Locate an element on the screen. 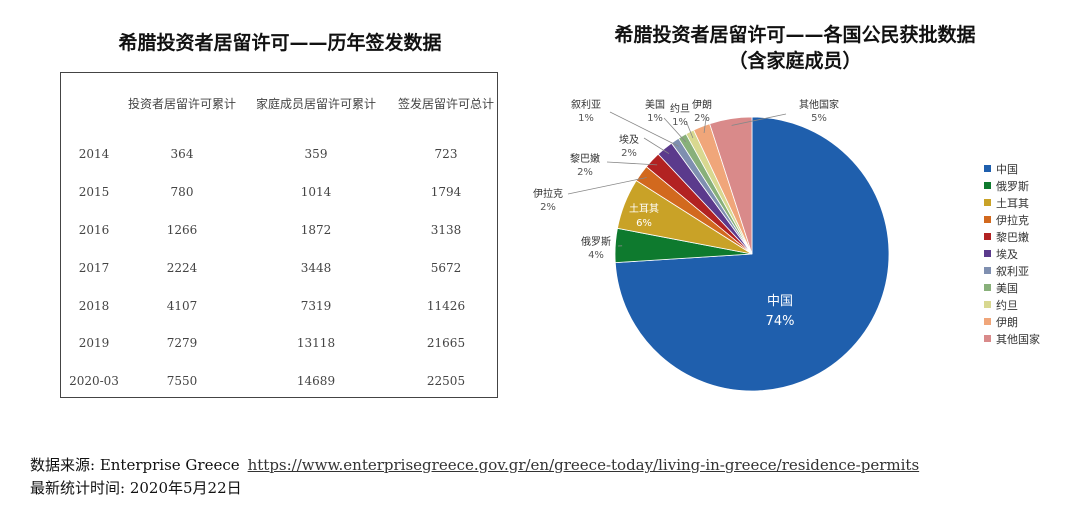  legend-label: 黎巴嫩 is located at coordinates (1012, 237).